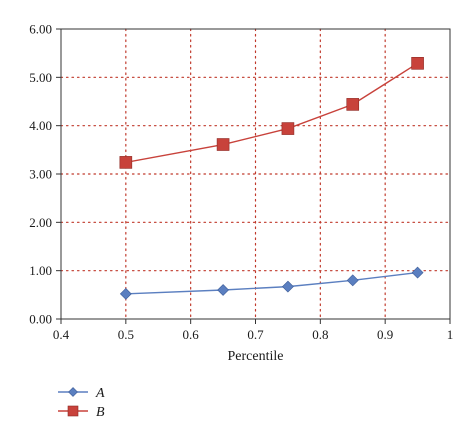 The width and height of the screenshot is (474, 440). What do you see at coordinates (40, 319) in the screenshot?
I see `y-tick-label: 0.00` at bounding box center [40, 319].